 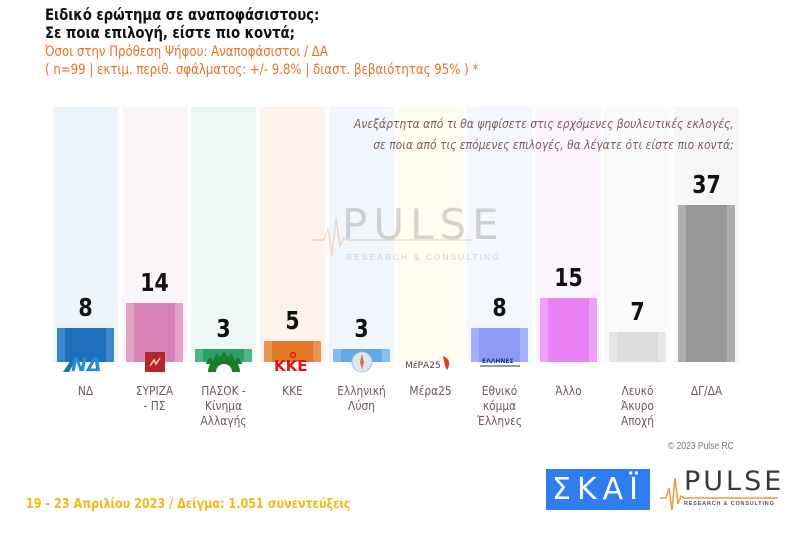 I want to click on category-label-line: - ΠΣ, so click(x=154, y=405).